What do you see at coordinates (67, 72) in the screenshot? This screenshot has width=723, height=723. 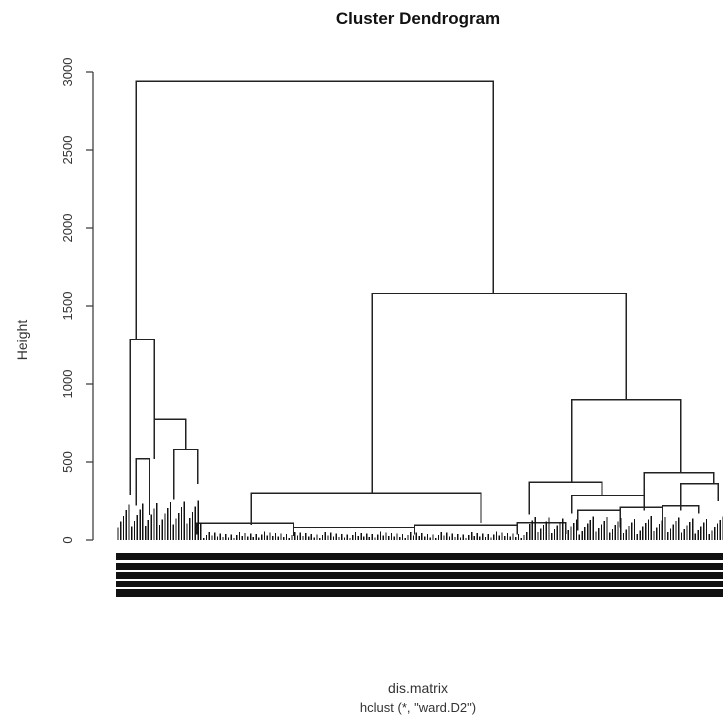 I see `y-tick-label: 3000` at bounding box center [67, 72].